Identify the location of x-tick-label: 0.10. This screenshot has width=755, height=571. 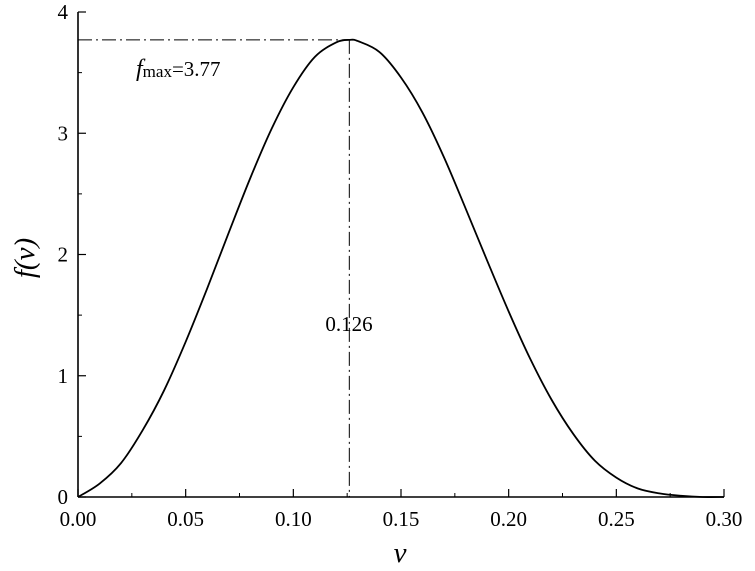
(293, 519).